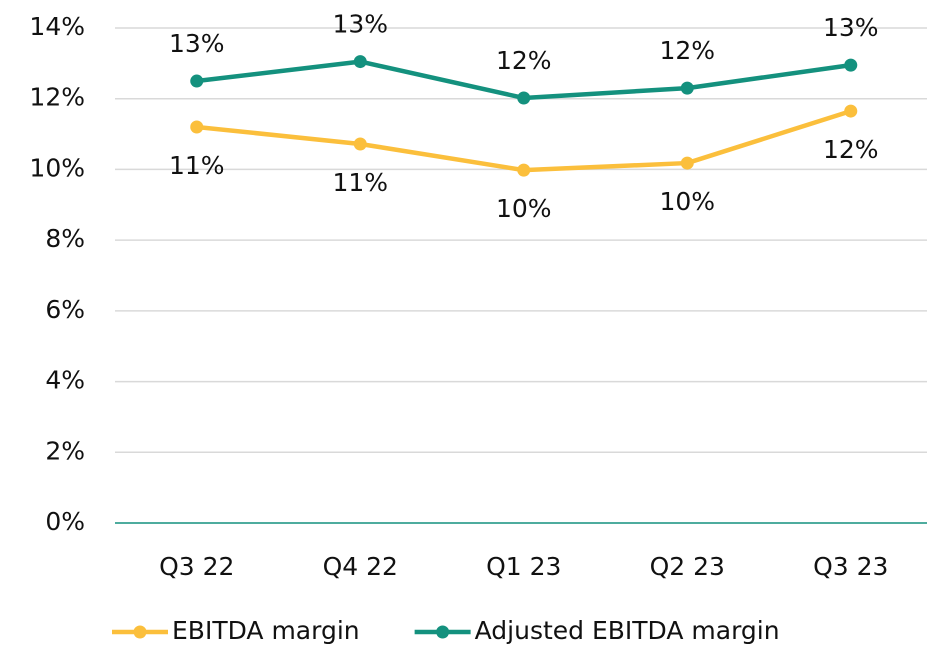  What do you see at coordinates (57, 26) in the screenshot?
I see `y-tick-label: 14%` at bounding box center [57, 26].